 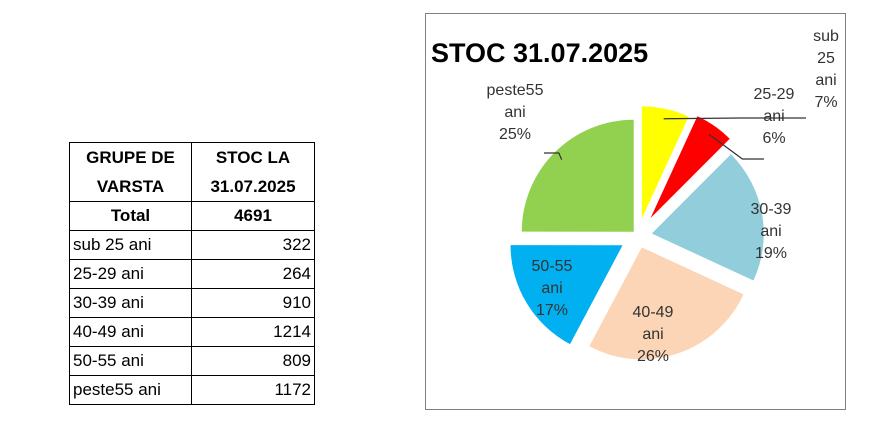 I want to click on table-header-row: GRUPE DE VARSTA STOC LA 31.07.2025, so click(x=192, y=172).